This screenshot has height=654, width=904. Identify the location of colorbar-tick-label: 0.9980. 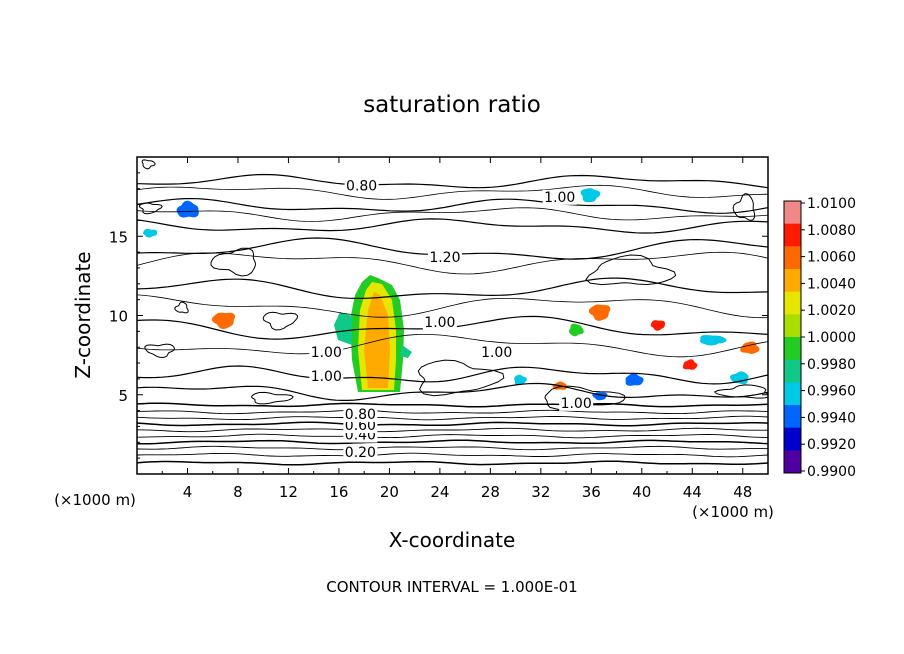
(831, 365).